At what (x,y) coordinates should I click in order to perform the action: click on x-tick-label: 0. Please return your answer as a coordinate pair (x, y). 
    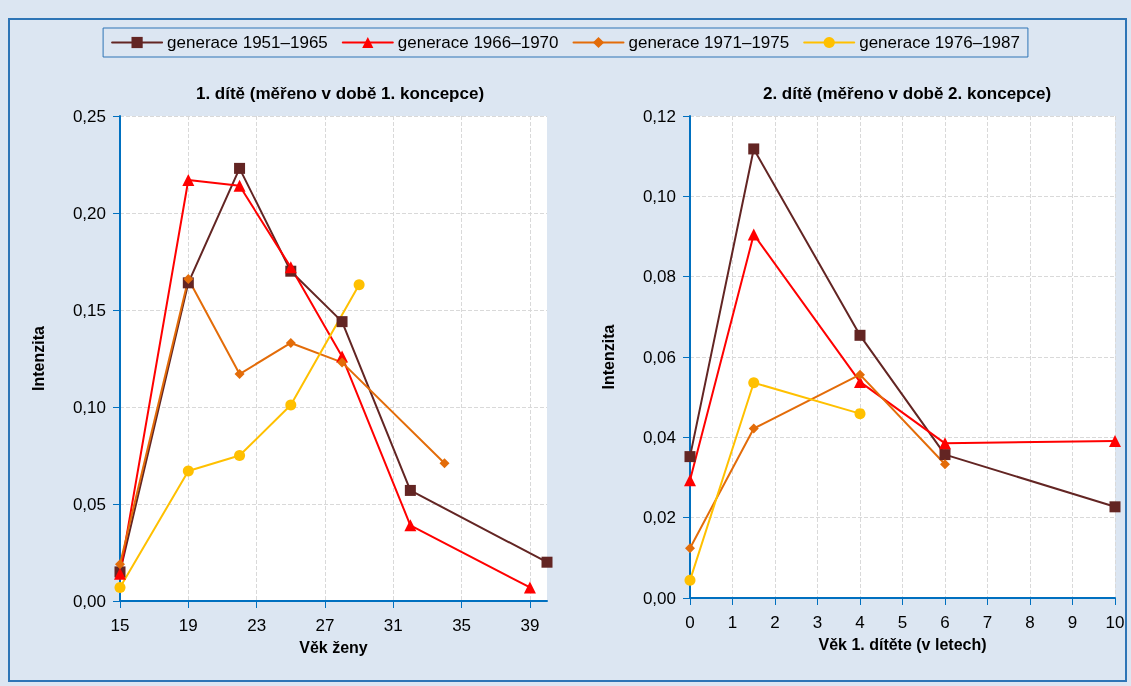
    Looking at the image, I should click on (690, 622).